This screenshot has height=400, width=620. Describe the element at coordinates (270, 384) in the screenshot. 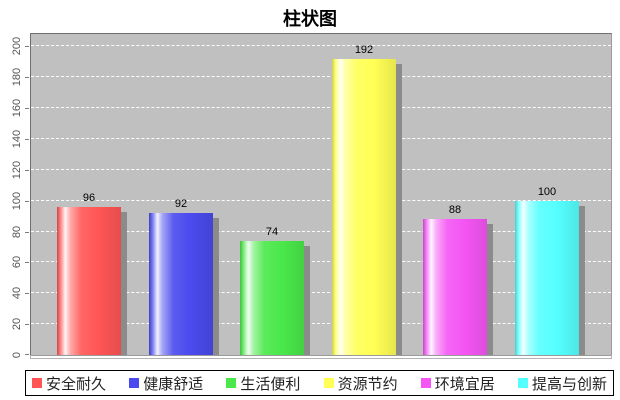

I see `legend-item-label: 生活便利` at that location.